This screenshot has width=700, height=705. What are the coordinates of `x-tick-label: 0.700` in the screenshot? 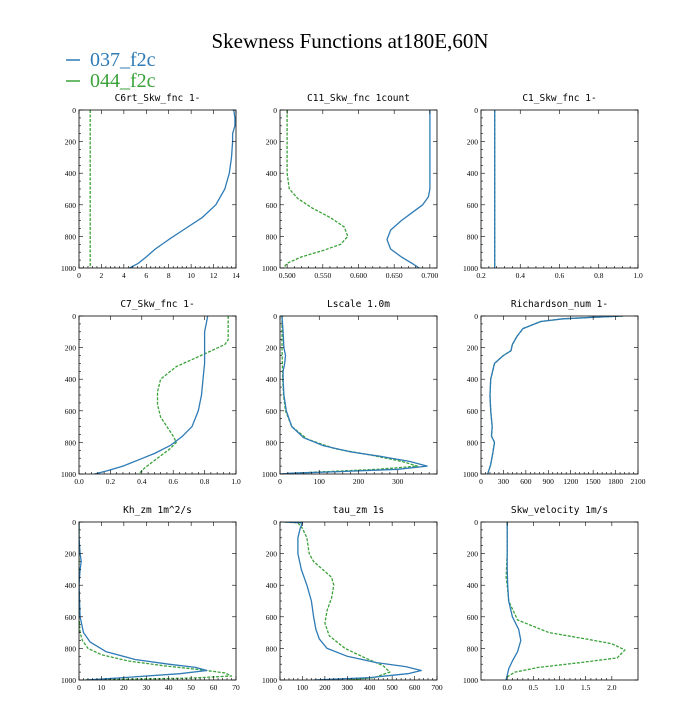 It's located at (429, 275).